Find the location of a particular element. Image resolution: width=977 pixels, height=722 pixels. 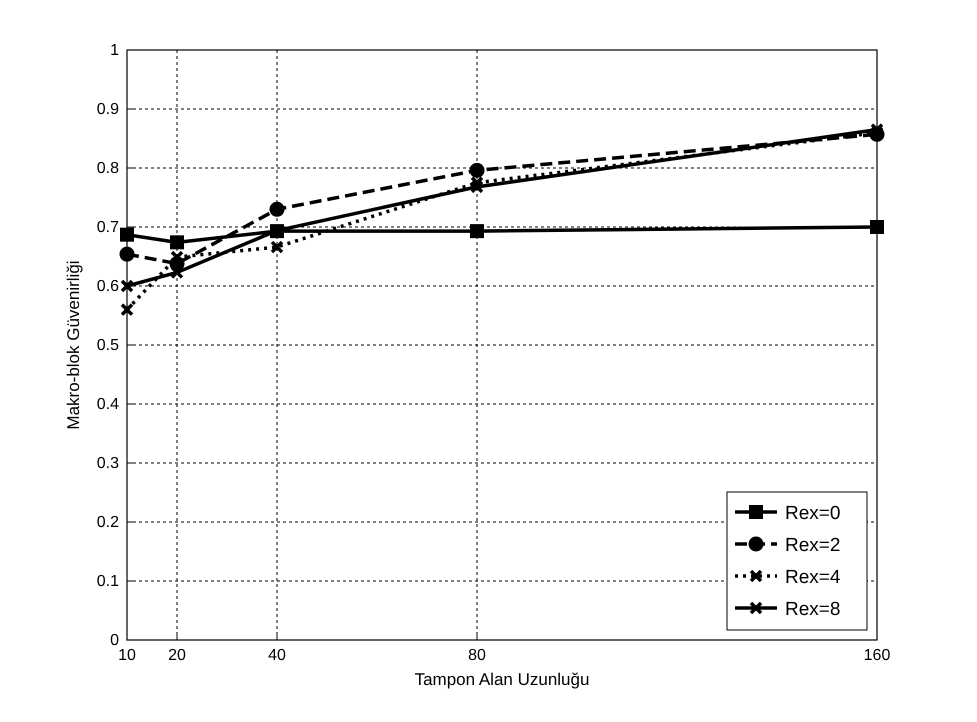

x-axis-title: Tampon Alan Uzunluğu is located at coordinates (502, 679).